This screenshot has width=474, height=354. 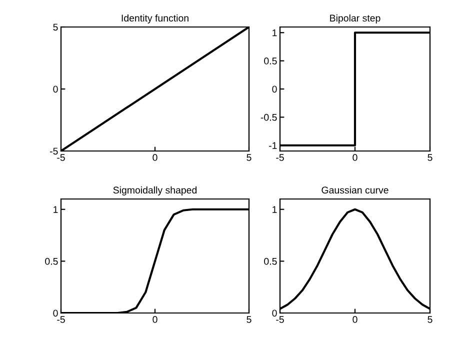 What do you see at coordinates (55, 27) in the screenshot?
I see `y-tick-label: 5` at bounding box center [55, 27].